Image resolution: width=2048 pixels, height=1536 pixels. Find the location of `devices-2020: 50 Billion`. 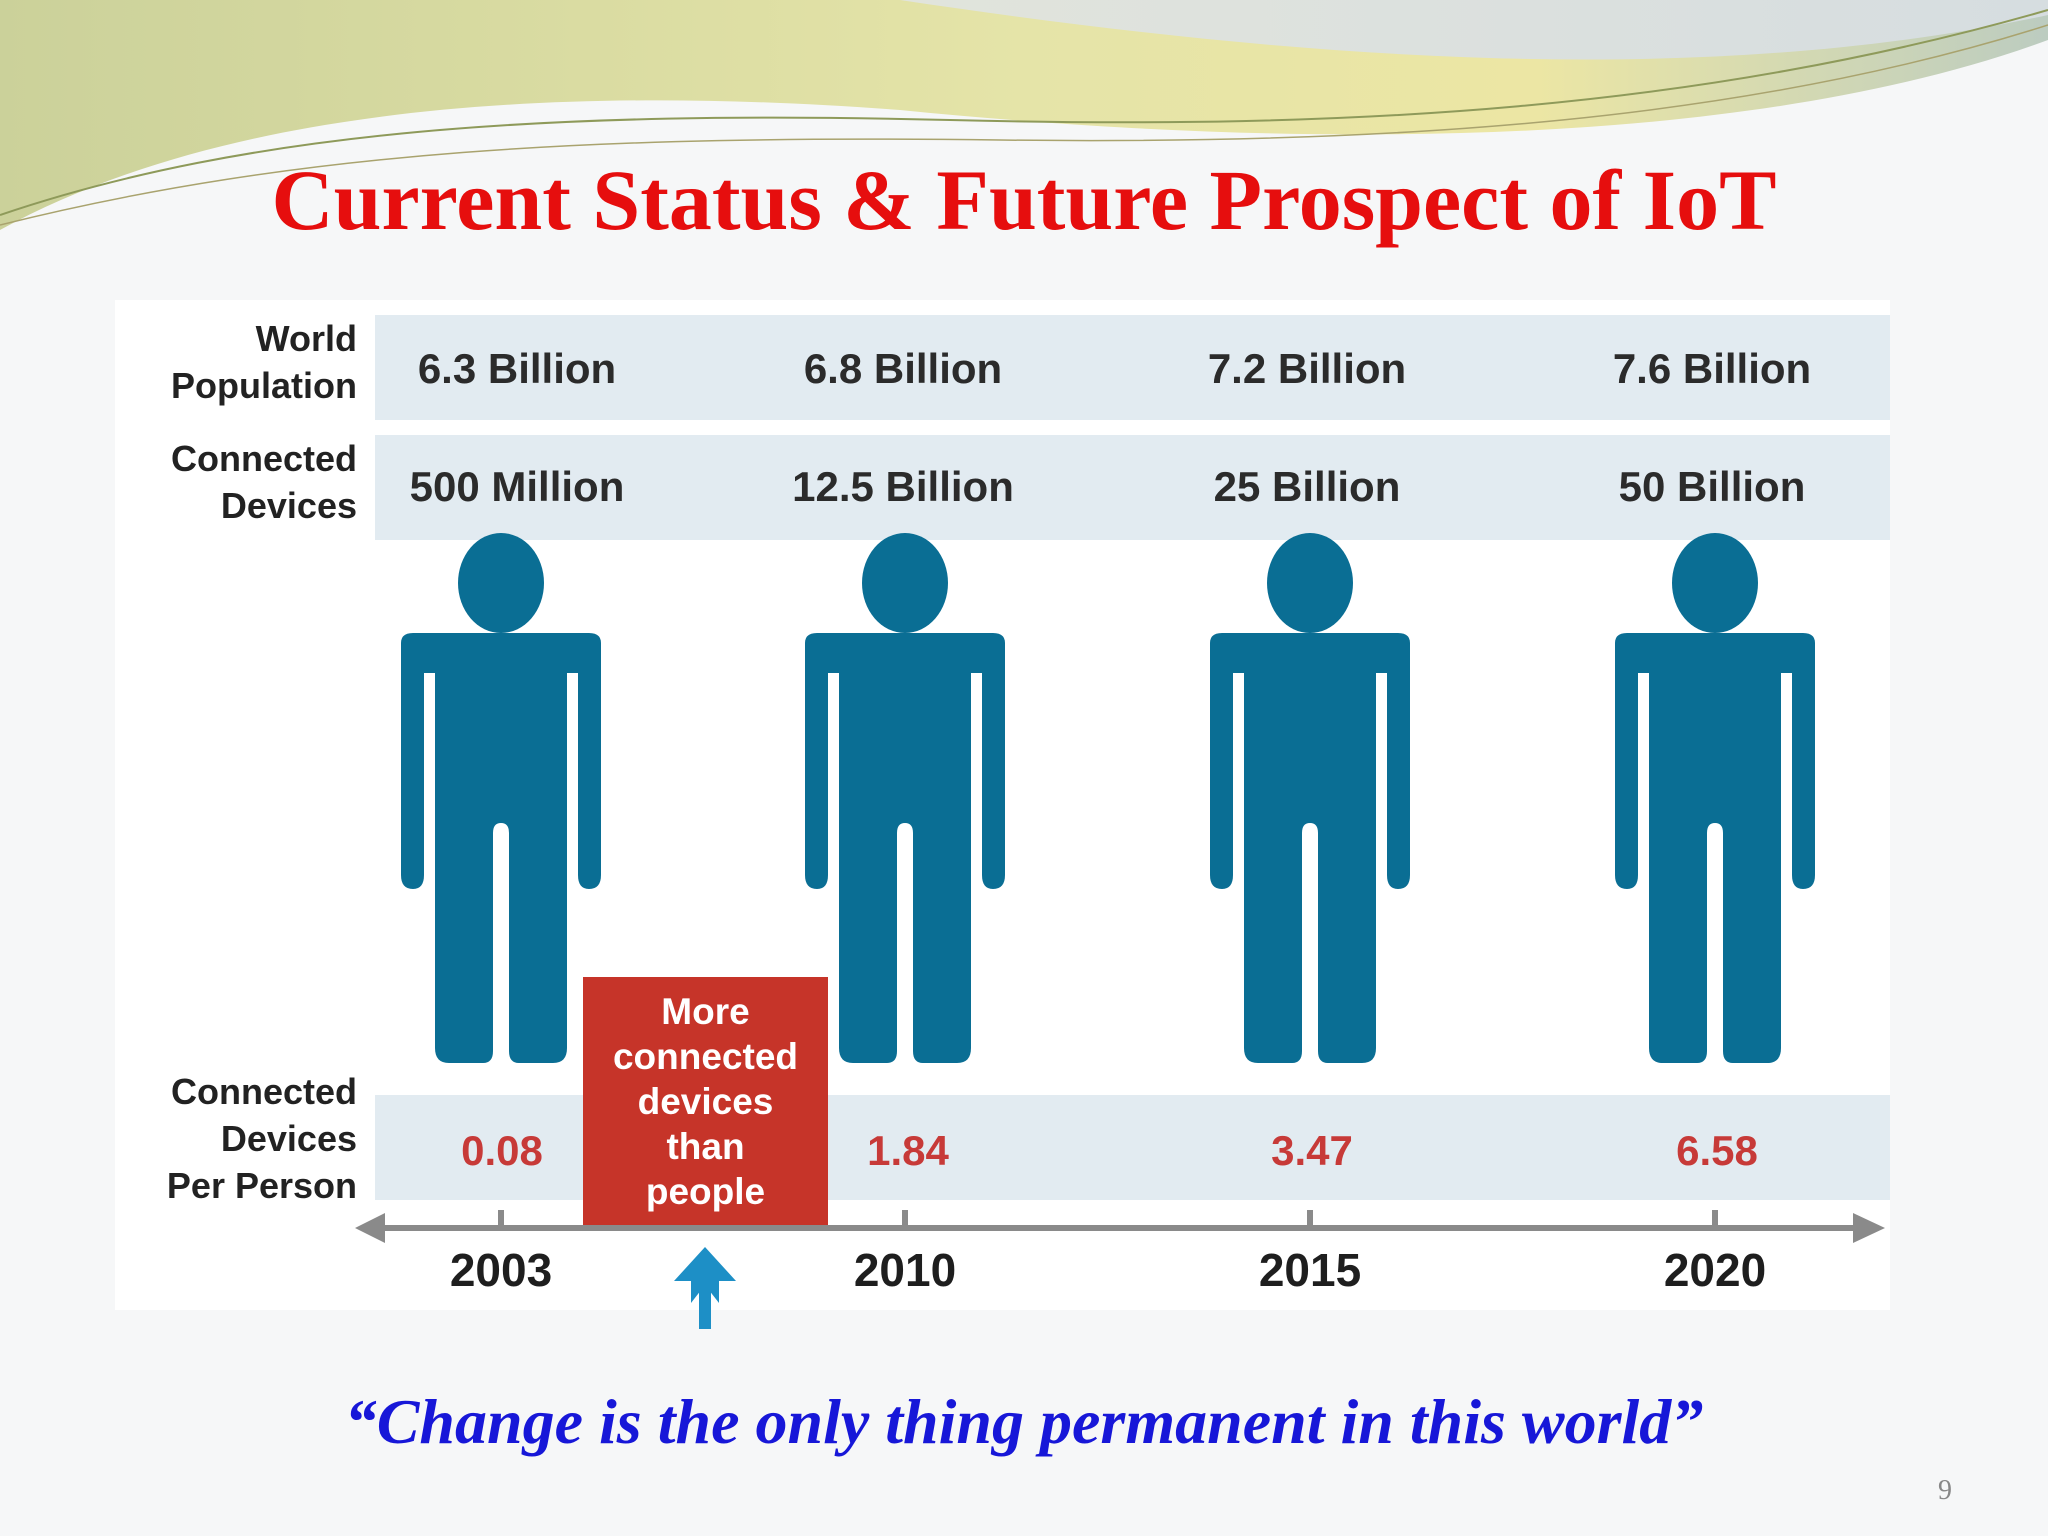

devices-2020: 50 Billion is located at coordinates (1712, 486).